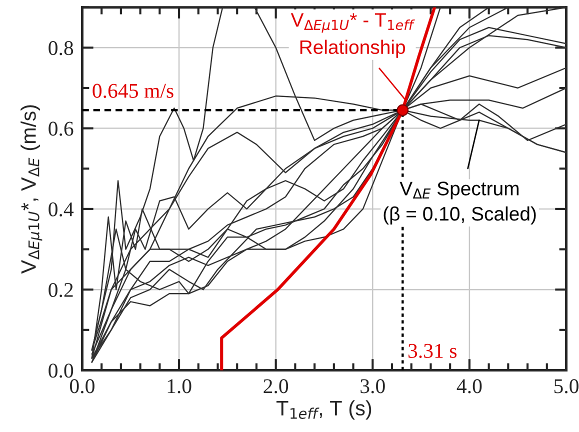 This screenshot has width=579, height=432. What do you see at coordinates (61, 48) in the screenshot?
I see `y-tick-label: 0.8` at bounding box center [61, 48].